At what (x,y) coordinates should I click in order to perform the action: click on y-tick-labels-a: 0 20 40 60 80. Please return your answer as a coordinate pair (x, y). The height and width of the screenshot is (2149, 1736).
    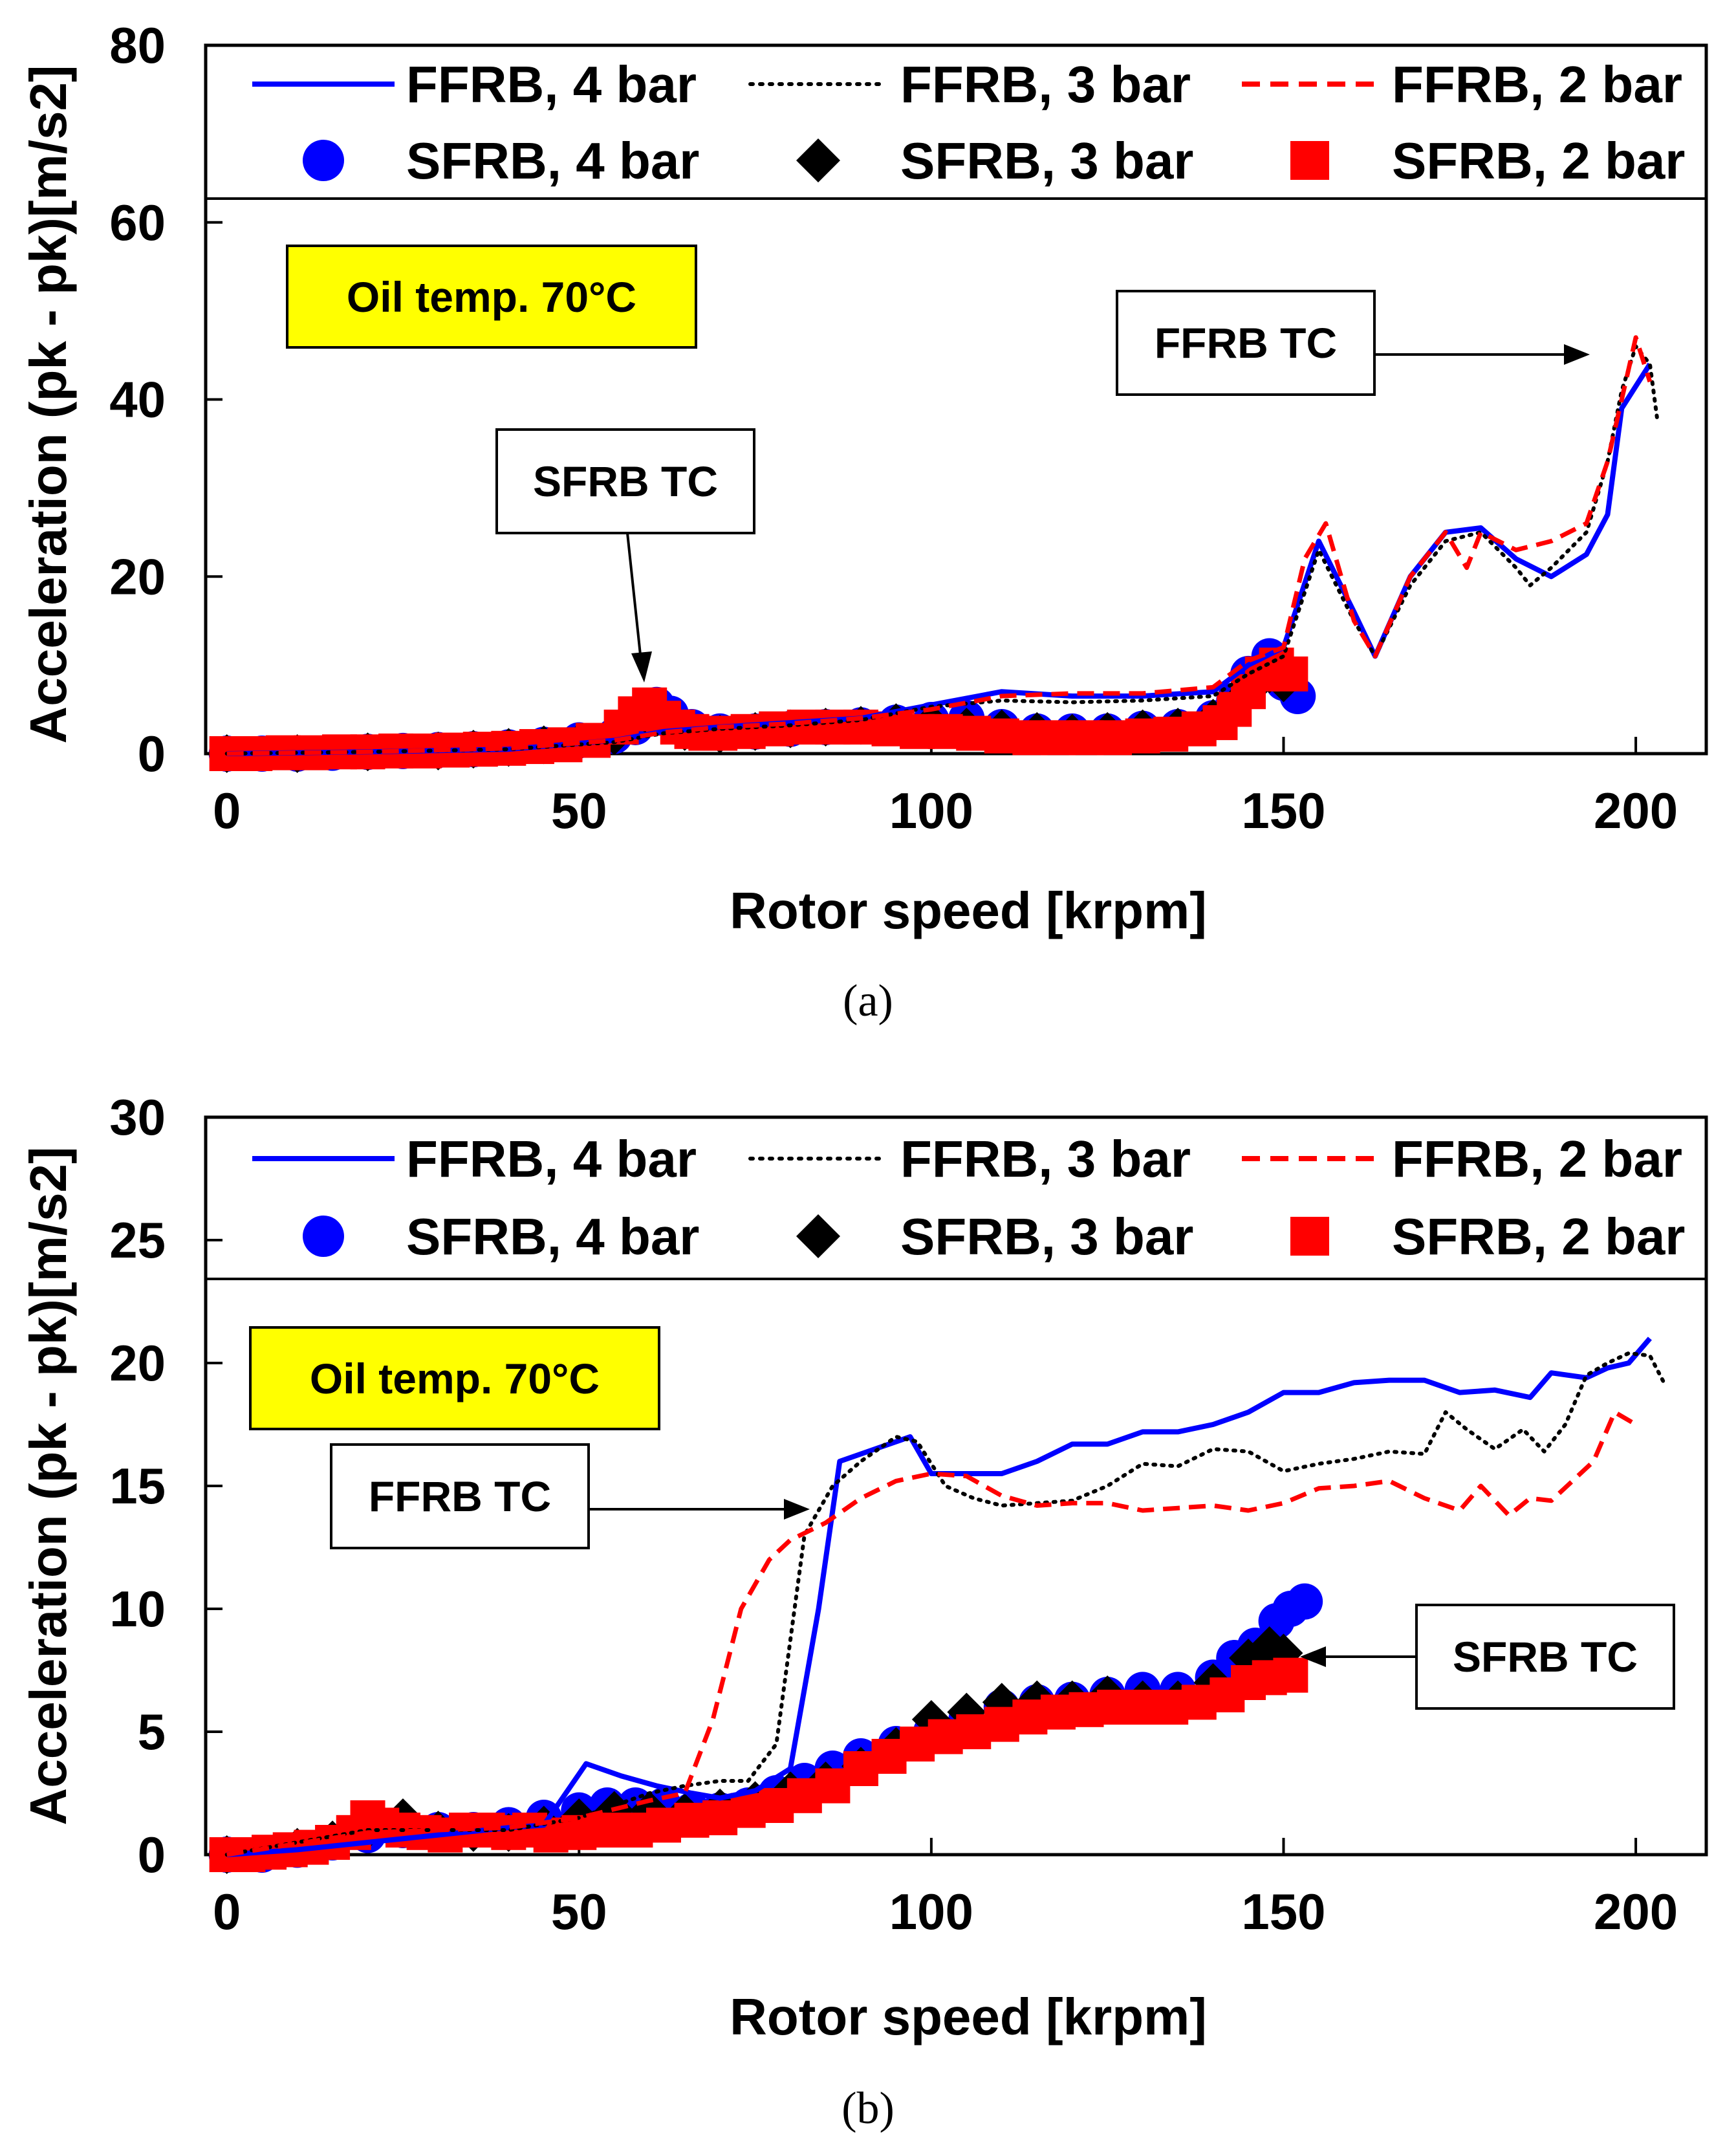
    Looking at the image, I should click on (165, 400).